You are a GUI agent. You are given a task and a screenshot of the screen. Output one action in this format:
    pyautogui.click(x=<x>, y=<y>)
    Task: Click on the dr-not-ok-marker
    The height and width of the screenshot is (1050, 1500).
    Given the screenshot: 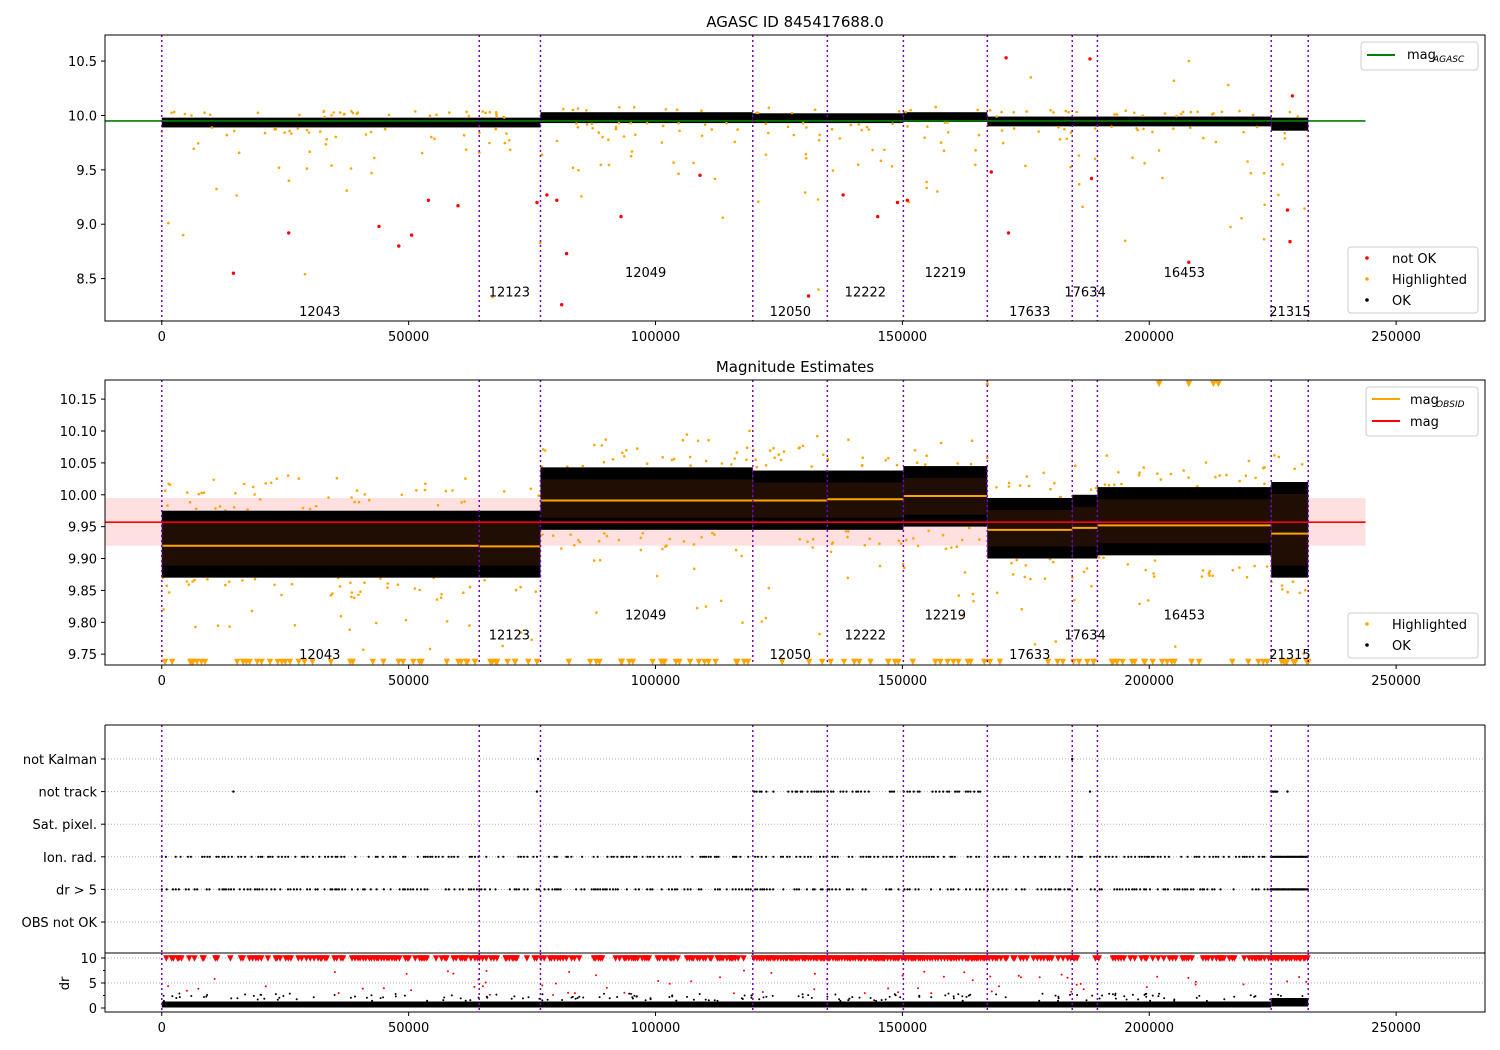 What is the action you would take?
    pyautogui.click(x=1058, y=958)
    